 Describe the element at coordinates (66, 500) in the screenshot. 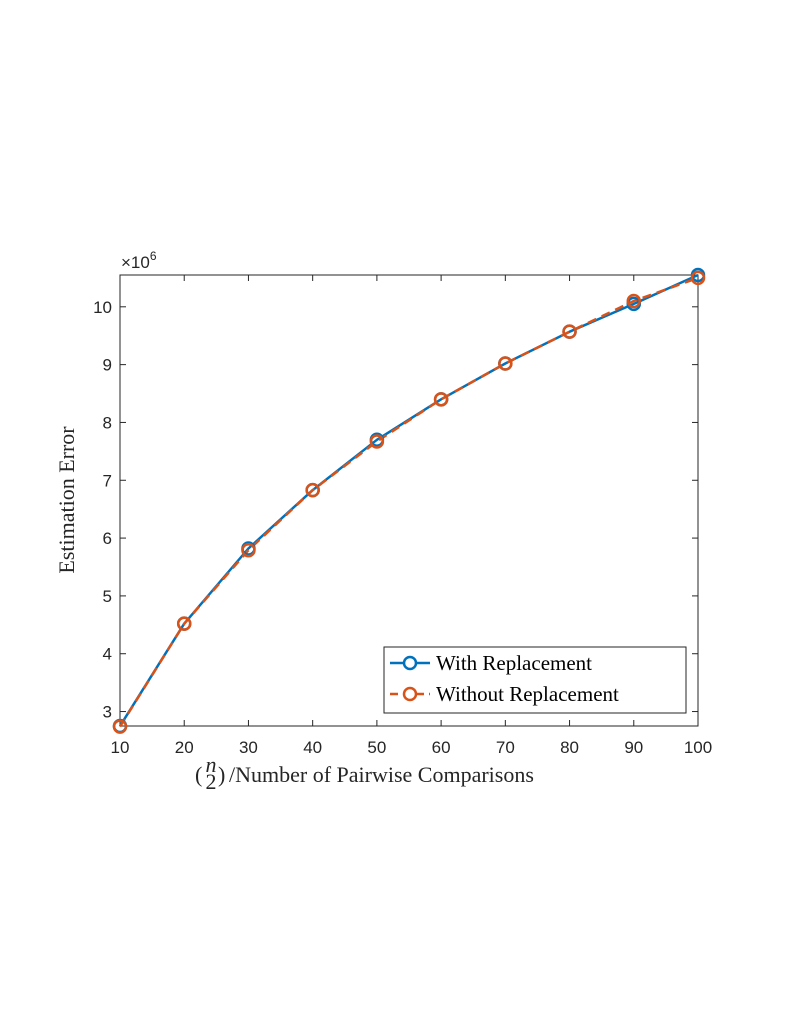

I see `y-axis-label: Estimation Error` at that location.